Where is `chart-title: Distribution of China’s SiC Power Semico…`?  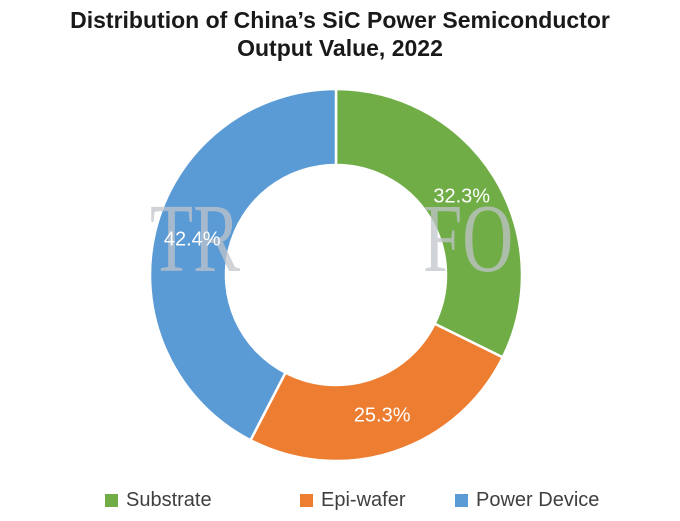
chart-title: Distribution of China’s SiC Power Semico… is located at coordinates (340, 34).